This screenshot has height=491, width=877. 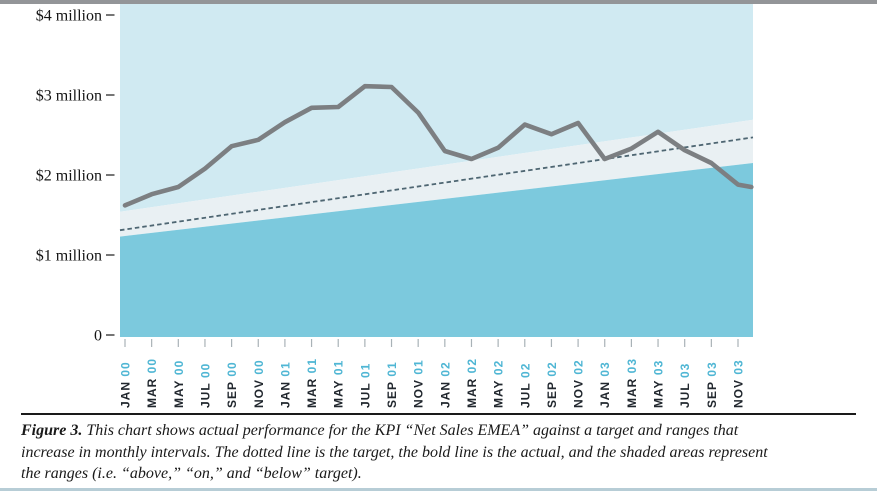 What do you see at coordinates (419, 383) in the screenshot?
I see `x-axis-label: NOV 01` at bounding box center [419, 383].